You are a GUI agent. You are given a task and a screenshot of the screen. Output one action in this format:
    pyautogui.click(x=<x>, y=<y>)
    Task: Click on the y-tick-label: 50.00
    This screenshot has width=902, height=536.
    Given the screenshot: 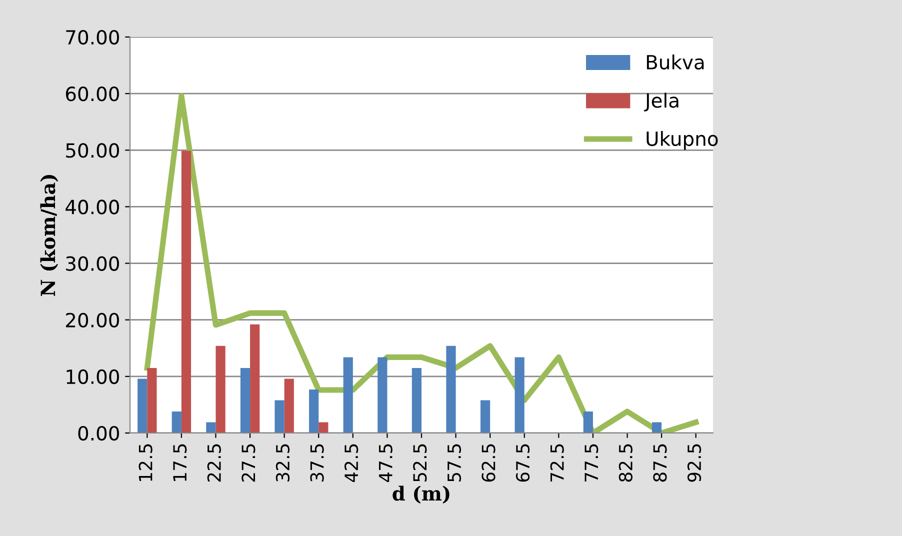 What is the action you would take?
    pyautogui.click(x=92, y=150)
    